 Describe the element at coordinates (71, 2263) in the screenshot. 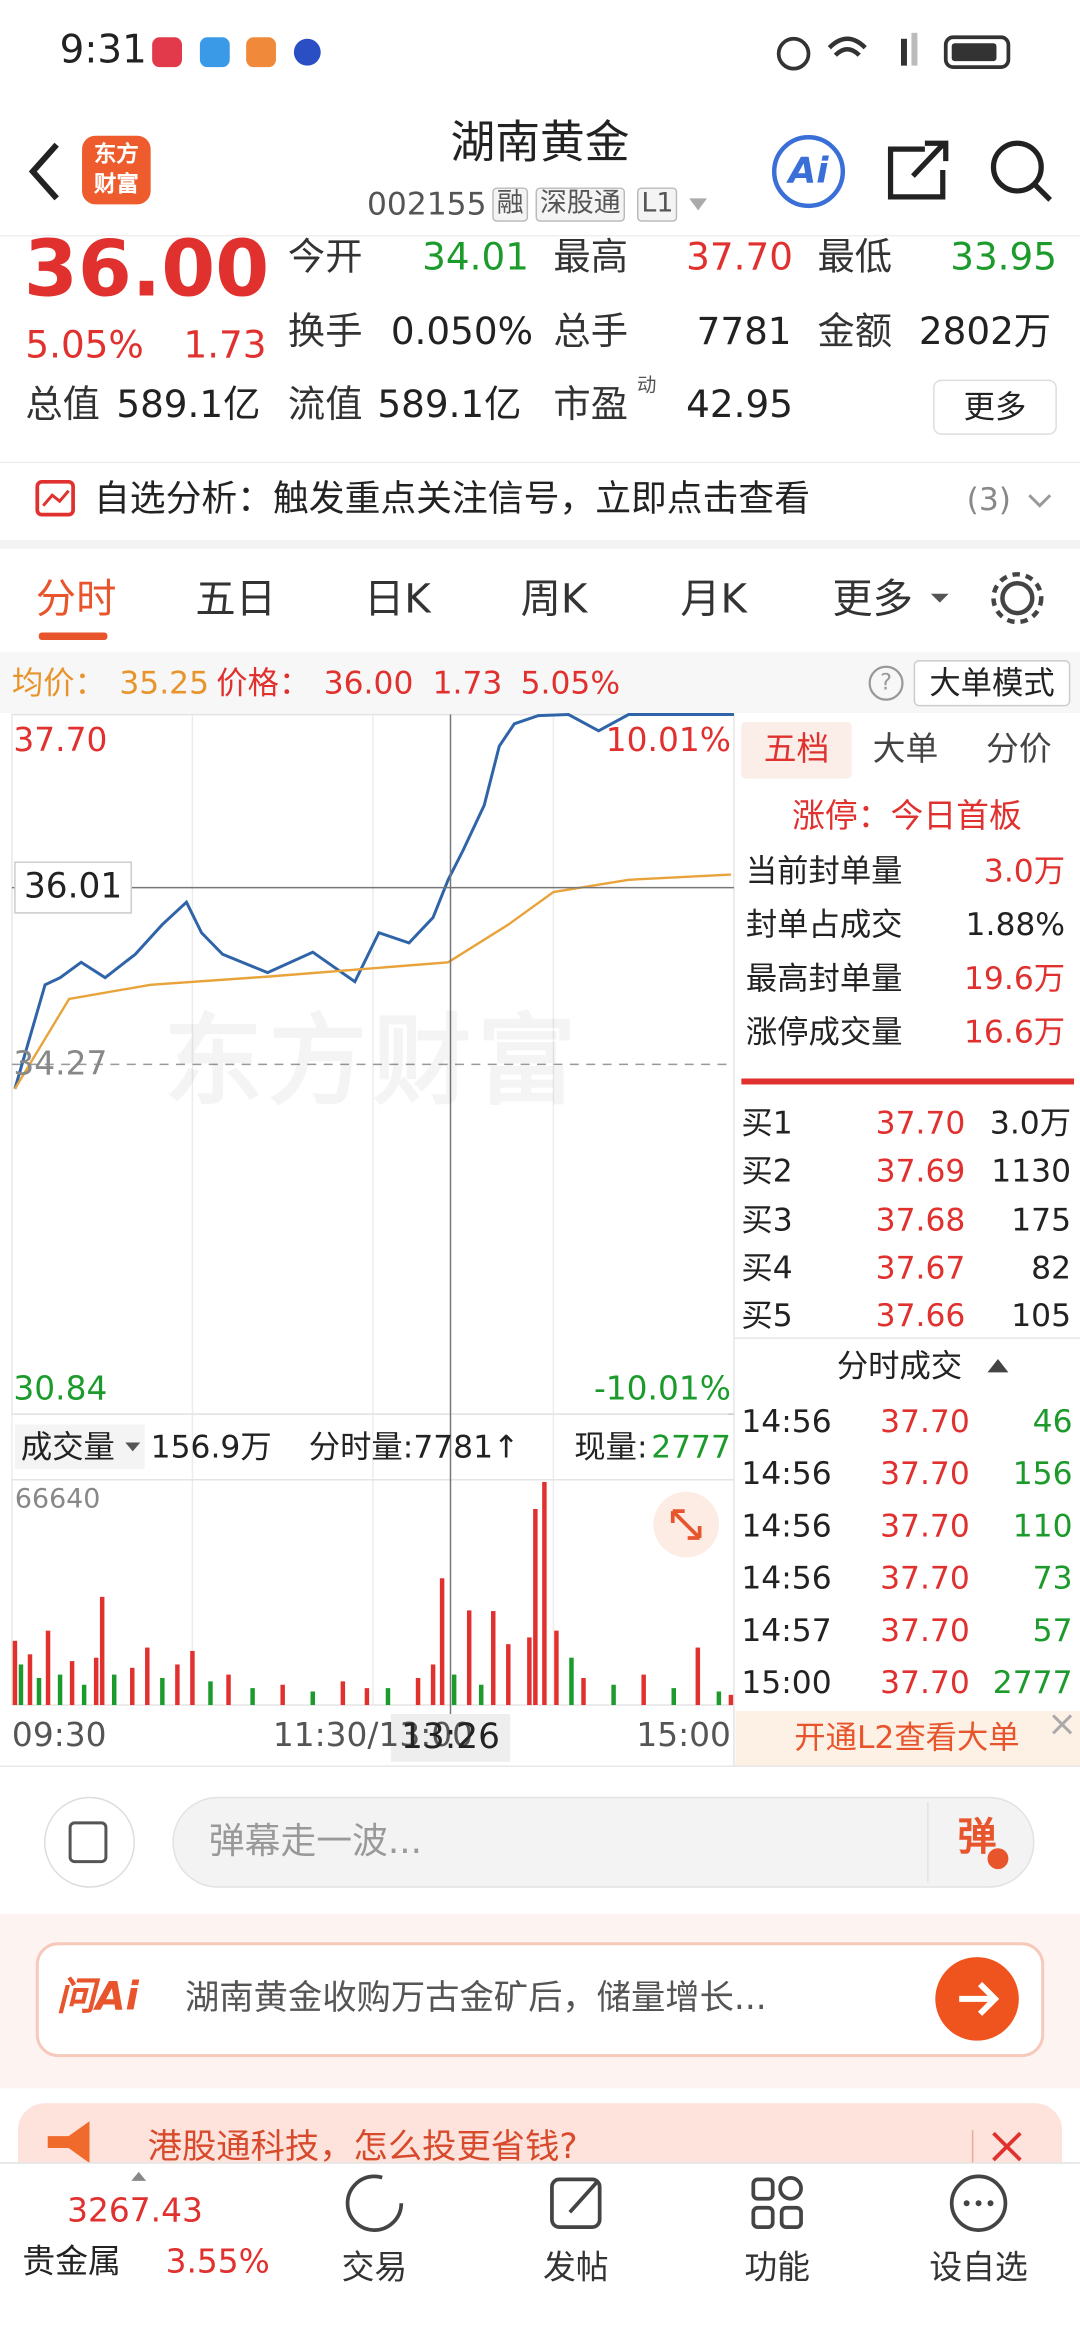

I see `index-name: 贵金属` at that location.